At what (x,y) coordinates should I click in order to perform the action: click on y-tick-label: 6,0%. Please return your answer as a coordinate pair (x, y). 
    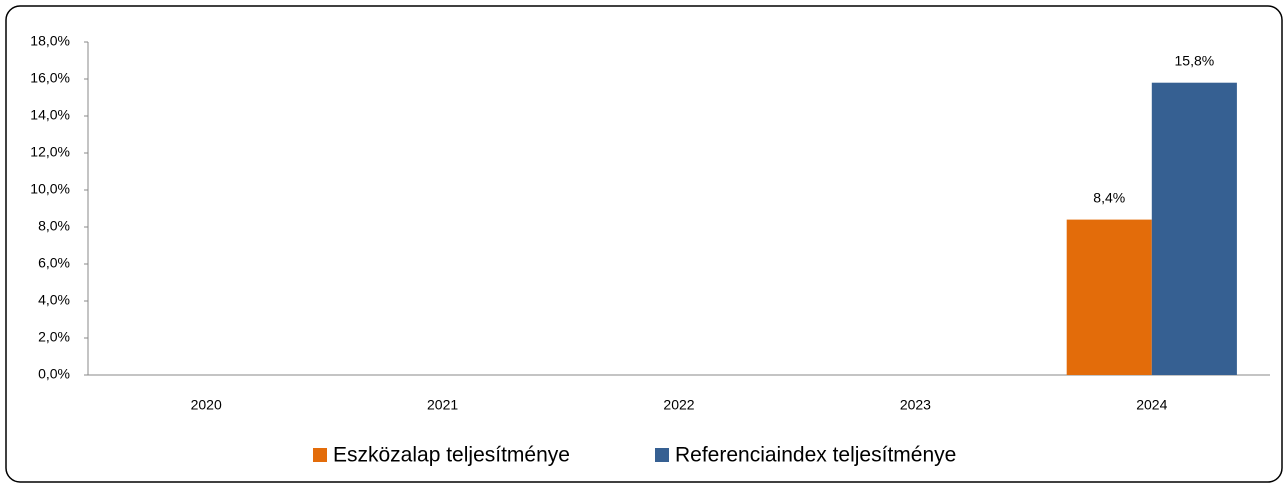
    Looking at the image, I should click on (54, 263).